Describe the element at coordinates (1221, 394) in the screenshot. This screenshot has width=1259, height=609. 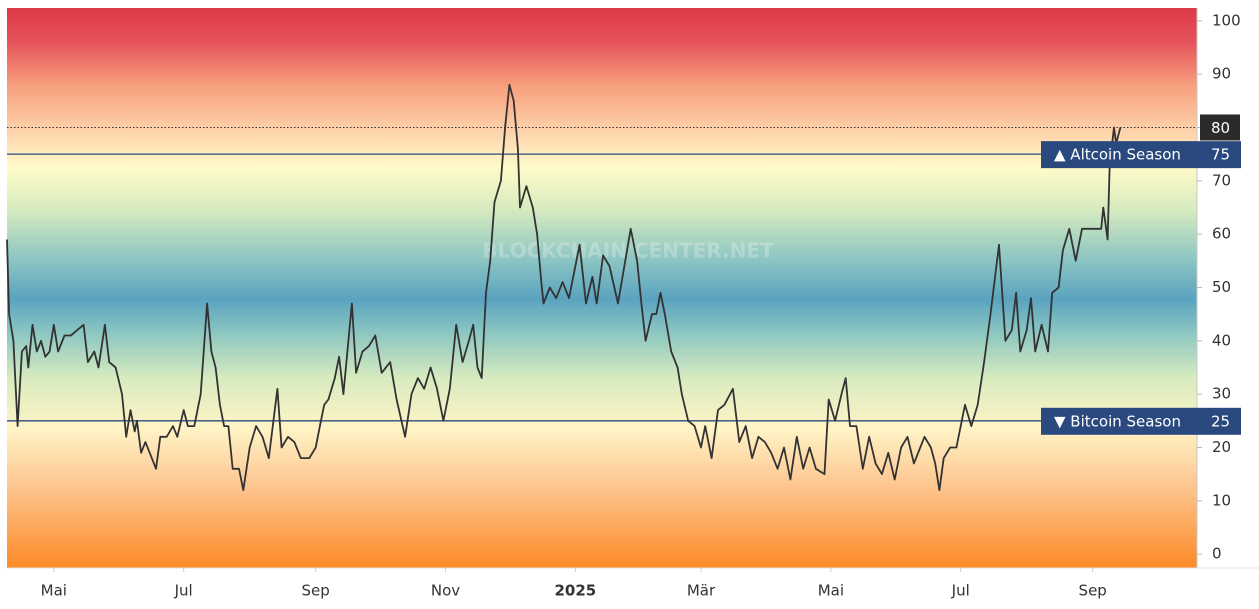
I see `y-tick-label: 30` at that location.